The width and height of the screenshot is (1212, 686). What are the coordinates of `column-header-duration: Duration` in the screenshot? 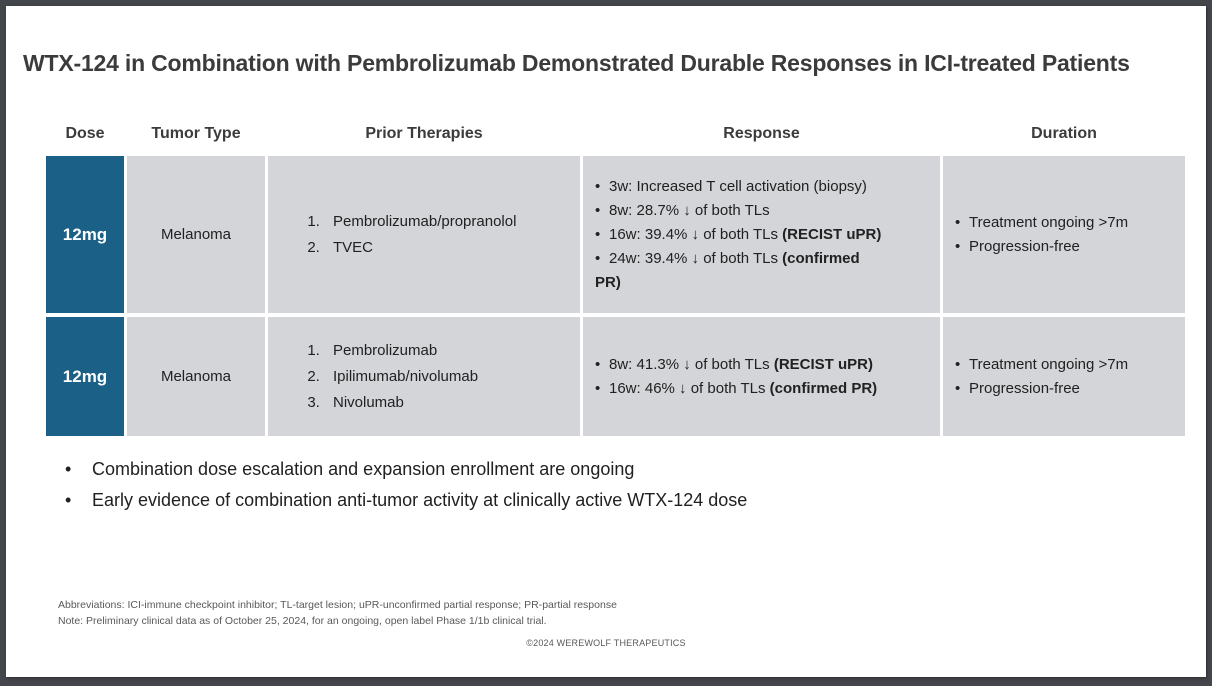 It's located at (1064, 133).